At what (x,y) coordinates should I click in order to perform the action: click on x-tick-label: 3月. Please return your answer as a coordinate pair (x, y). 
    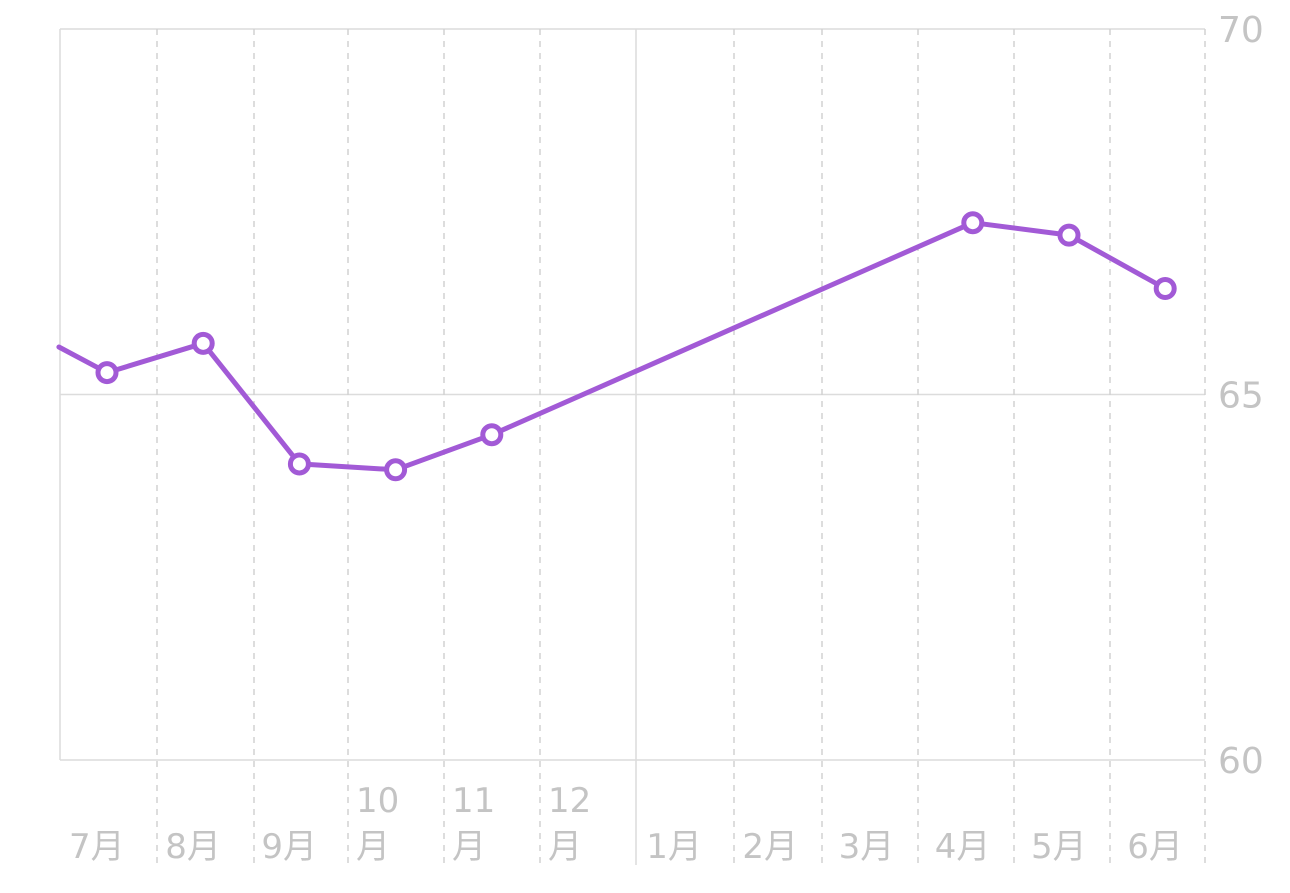
    Looking at the image, I should click on (867, 847).